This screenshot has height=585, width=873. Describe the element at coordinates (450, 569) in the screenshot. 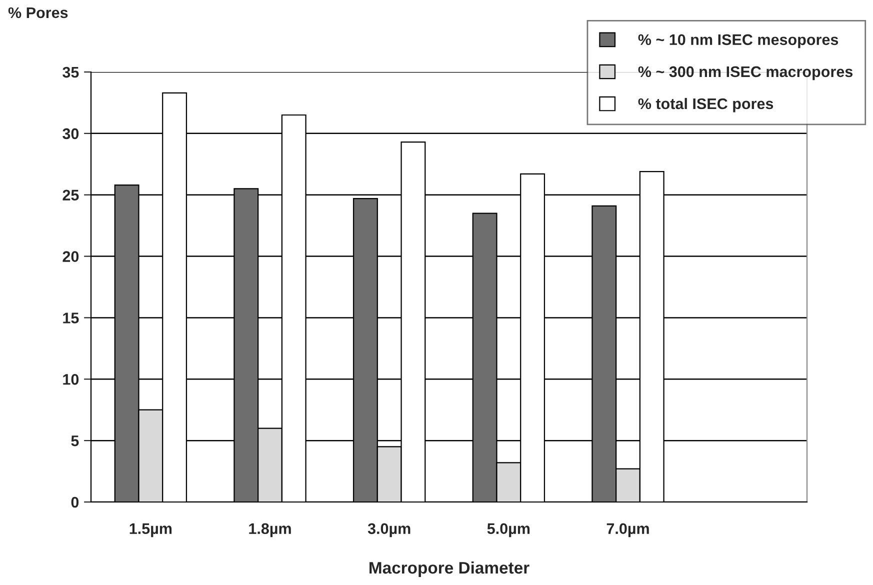

I see `x-axis-title: Macropore Diameter` at that location.